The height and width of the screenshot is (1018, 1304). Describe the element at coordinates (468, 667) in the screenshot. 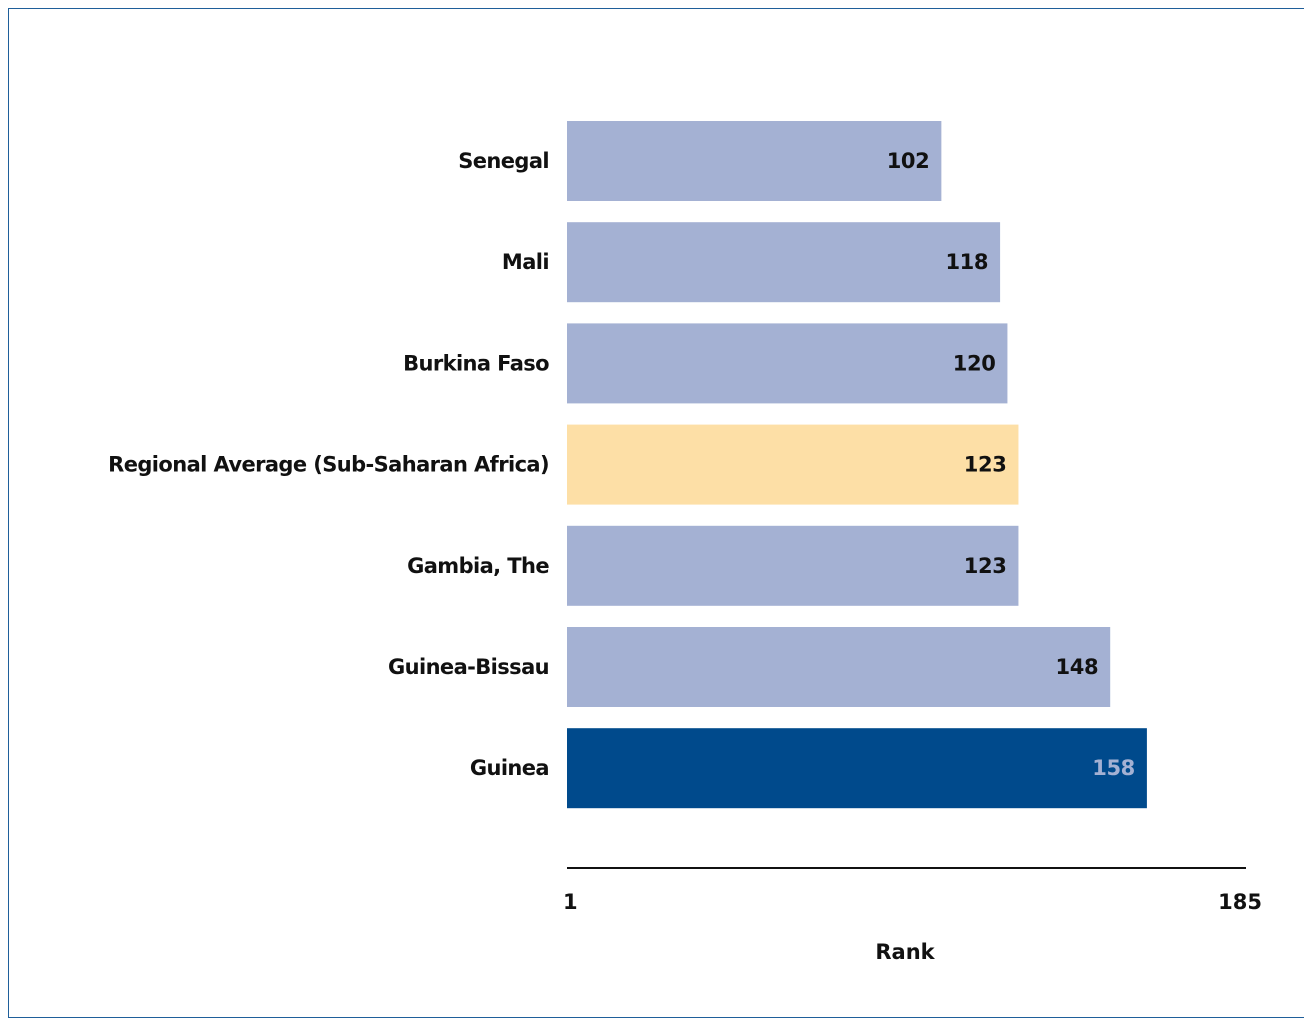

I see `category-label-5: Guinea-Bissau` at that location.